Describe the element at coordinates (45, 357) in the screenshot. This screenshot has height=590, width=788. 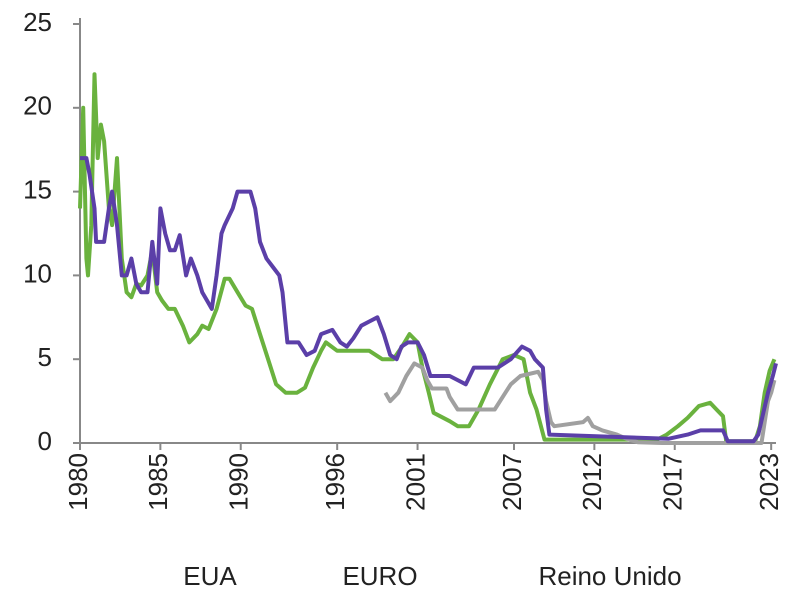
I see `y-tick-label: 5` at that location.